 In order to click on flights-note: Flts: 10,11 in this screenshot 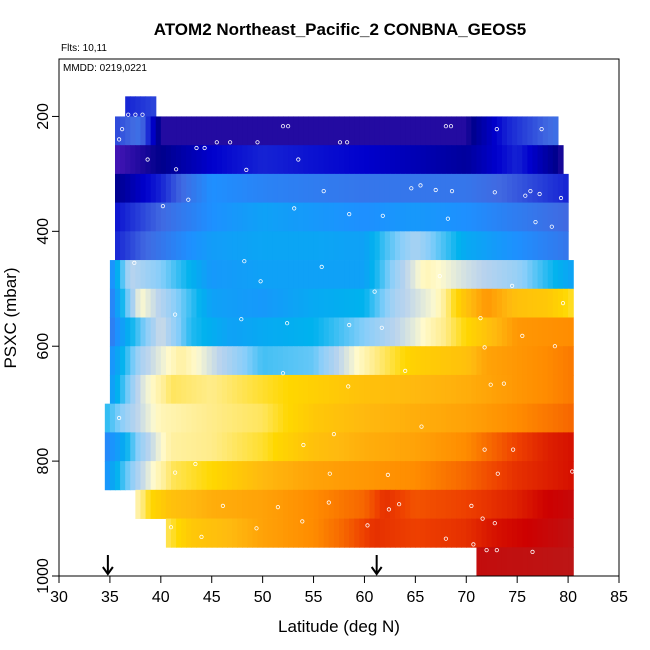, I will do `click(84, 48)`.